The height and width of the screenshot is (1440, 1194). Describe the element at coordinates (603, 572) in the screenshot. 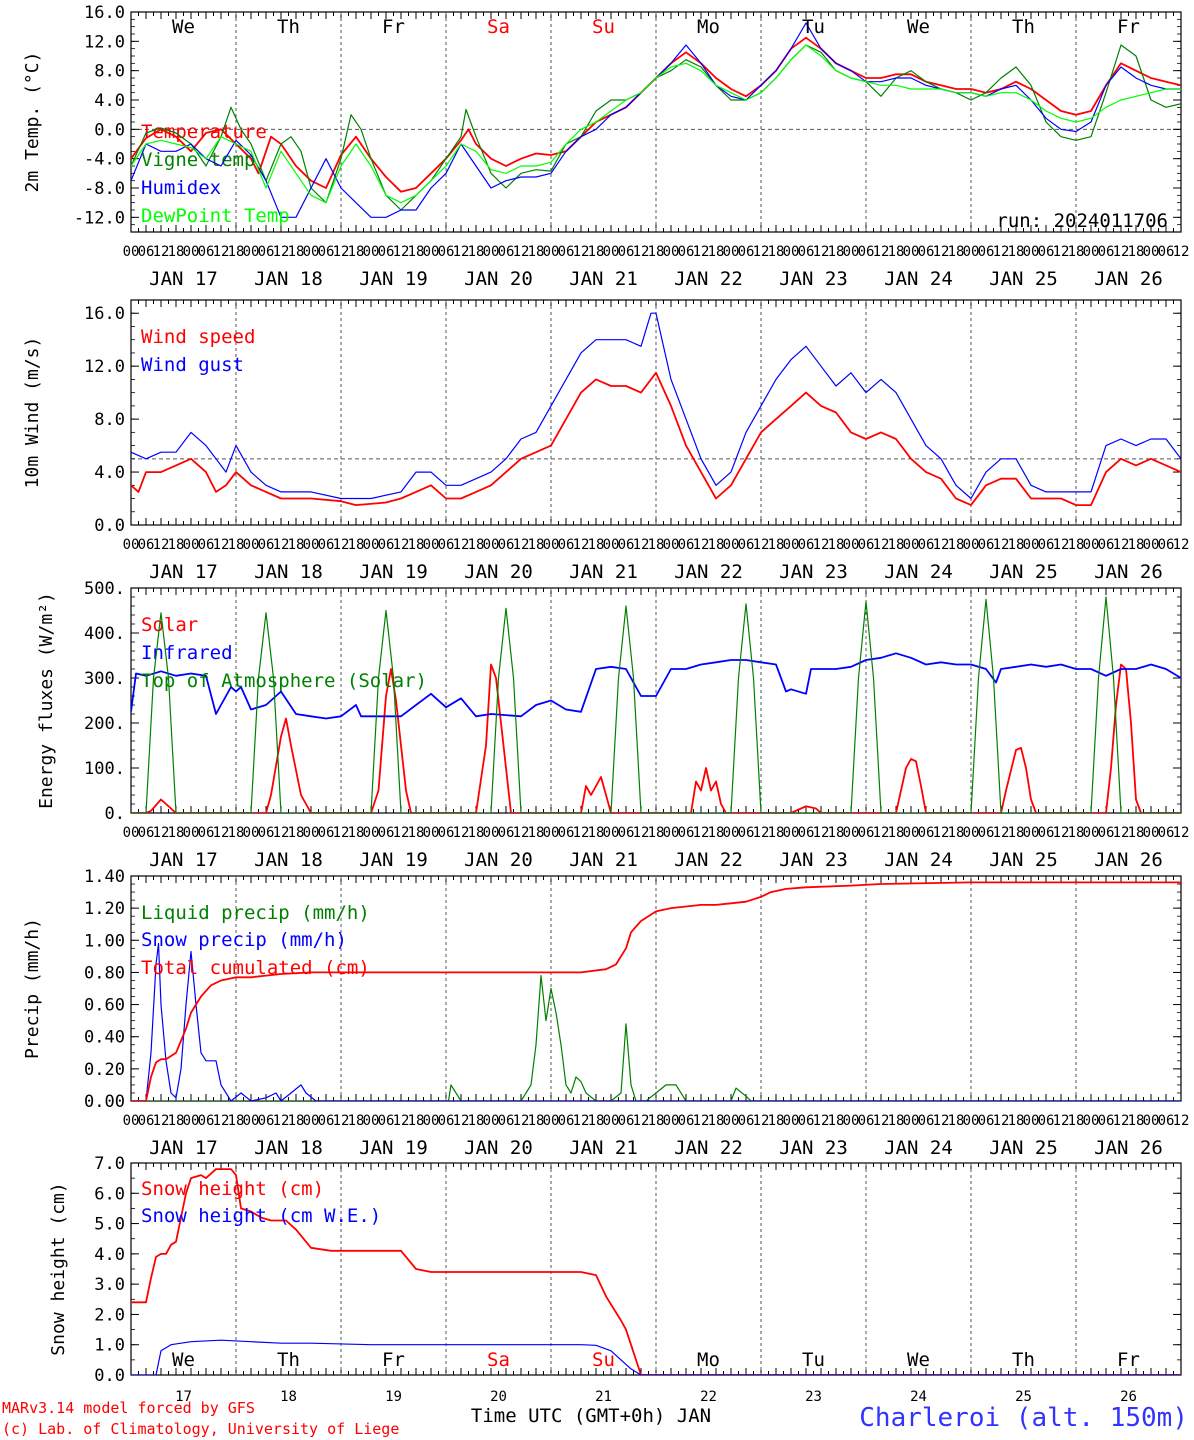

I see `date-label: JAN 21` at that location.